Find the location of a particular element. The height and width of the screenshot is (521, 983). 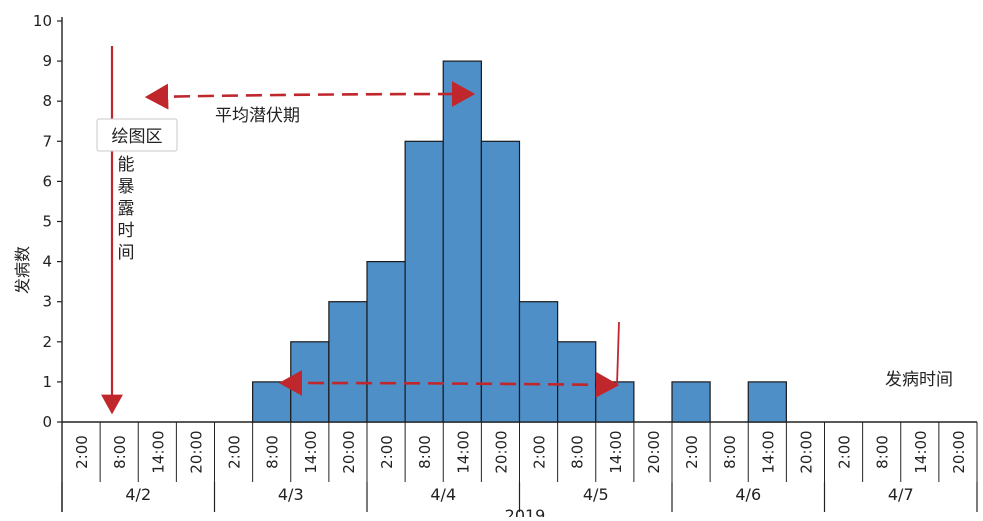

onset-time-label: 发病时间 is located at coordinates (919, 380).